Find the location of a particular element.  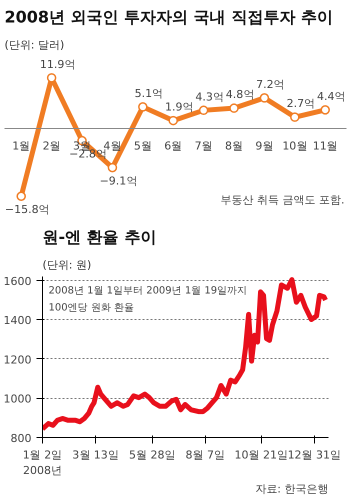

x-tick-label: 1월 is located at coordinates (21, 146).